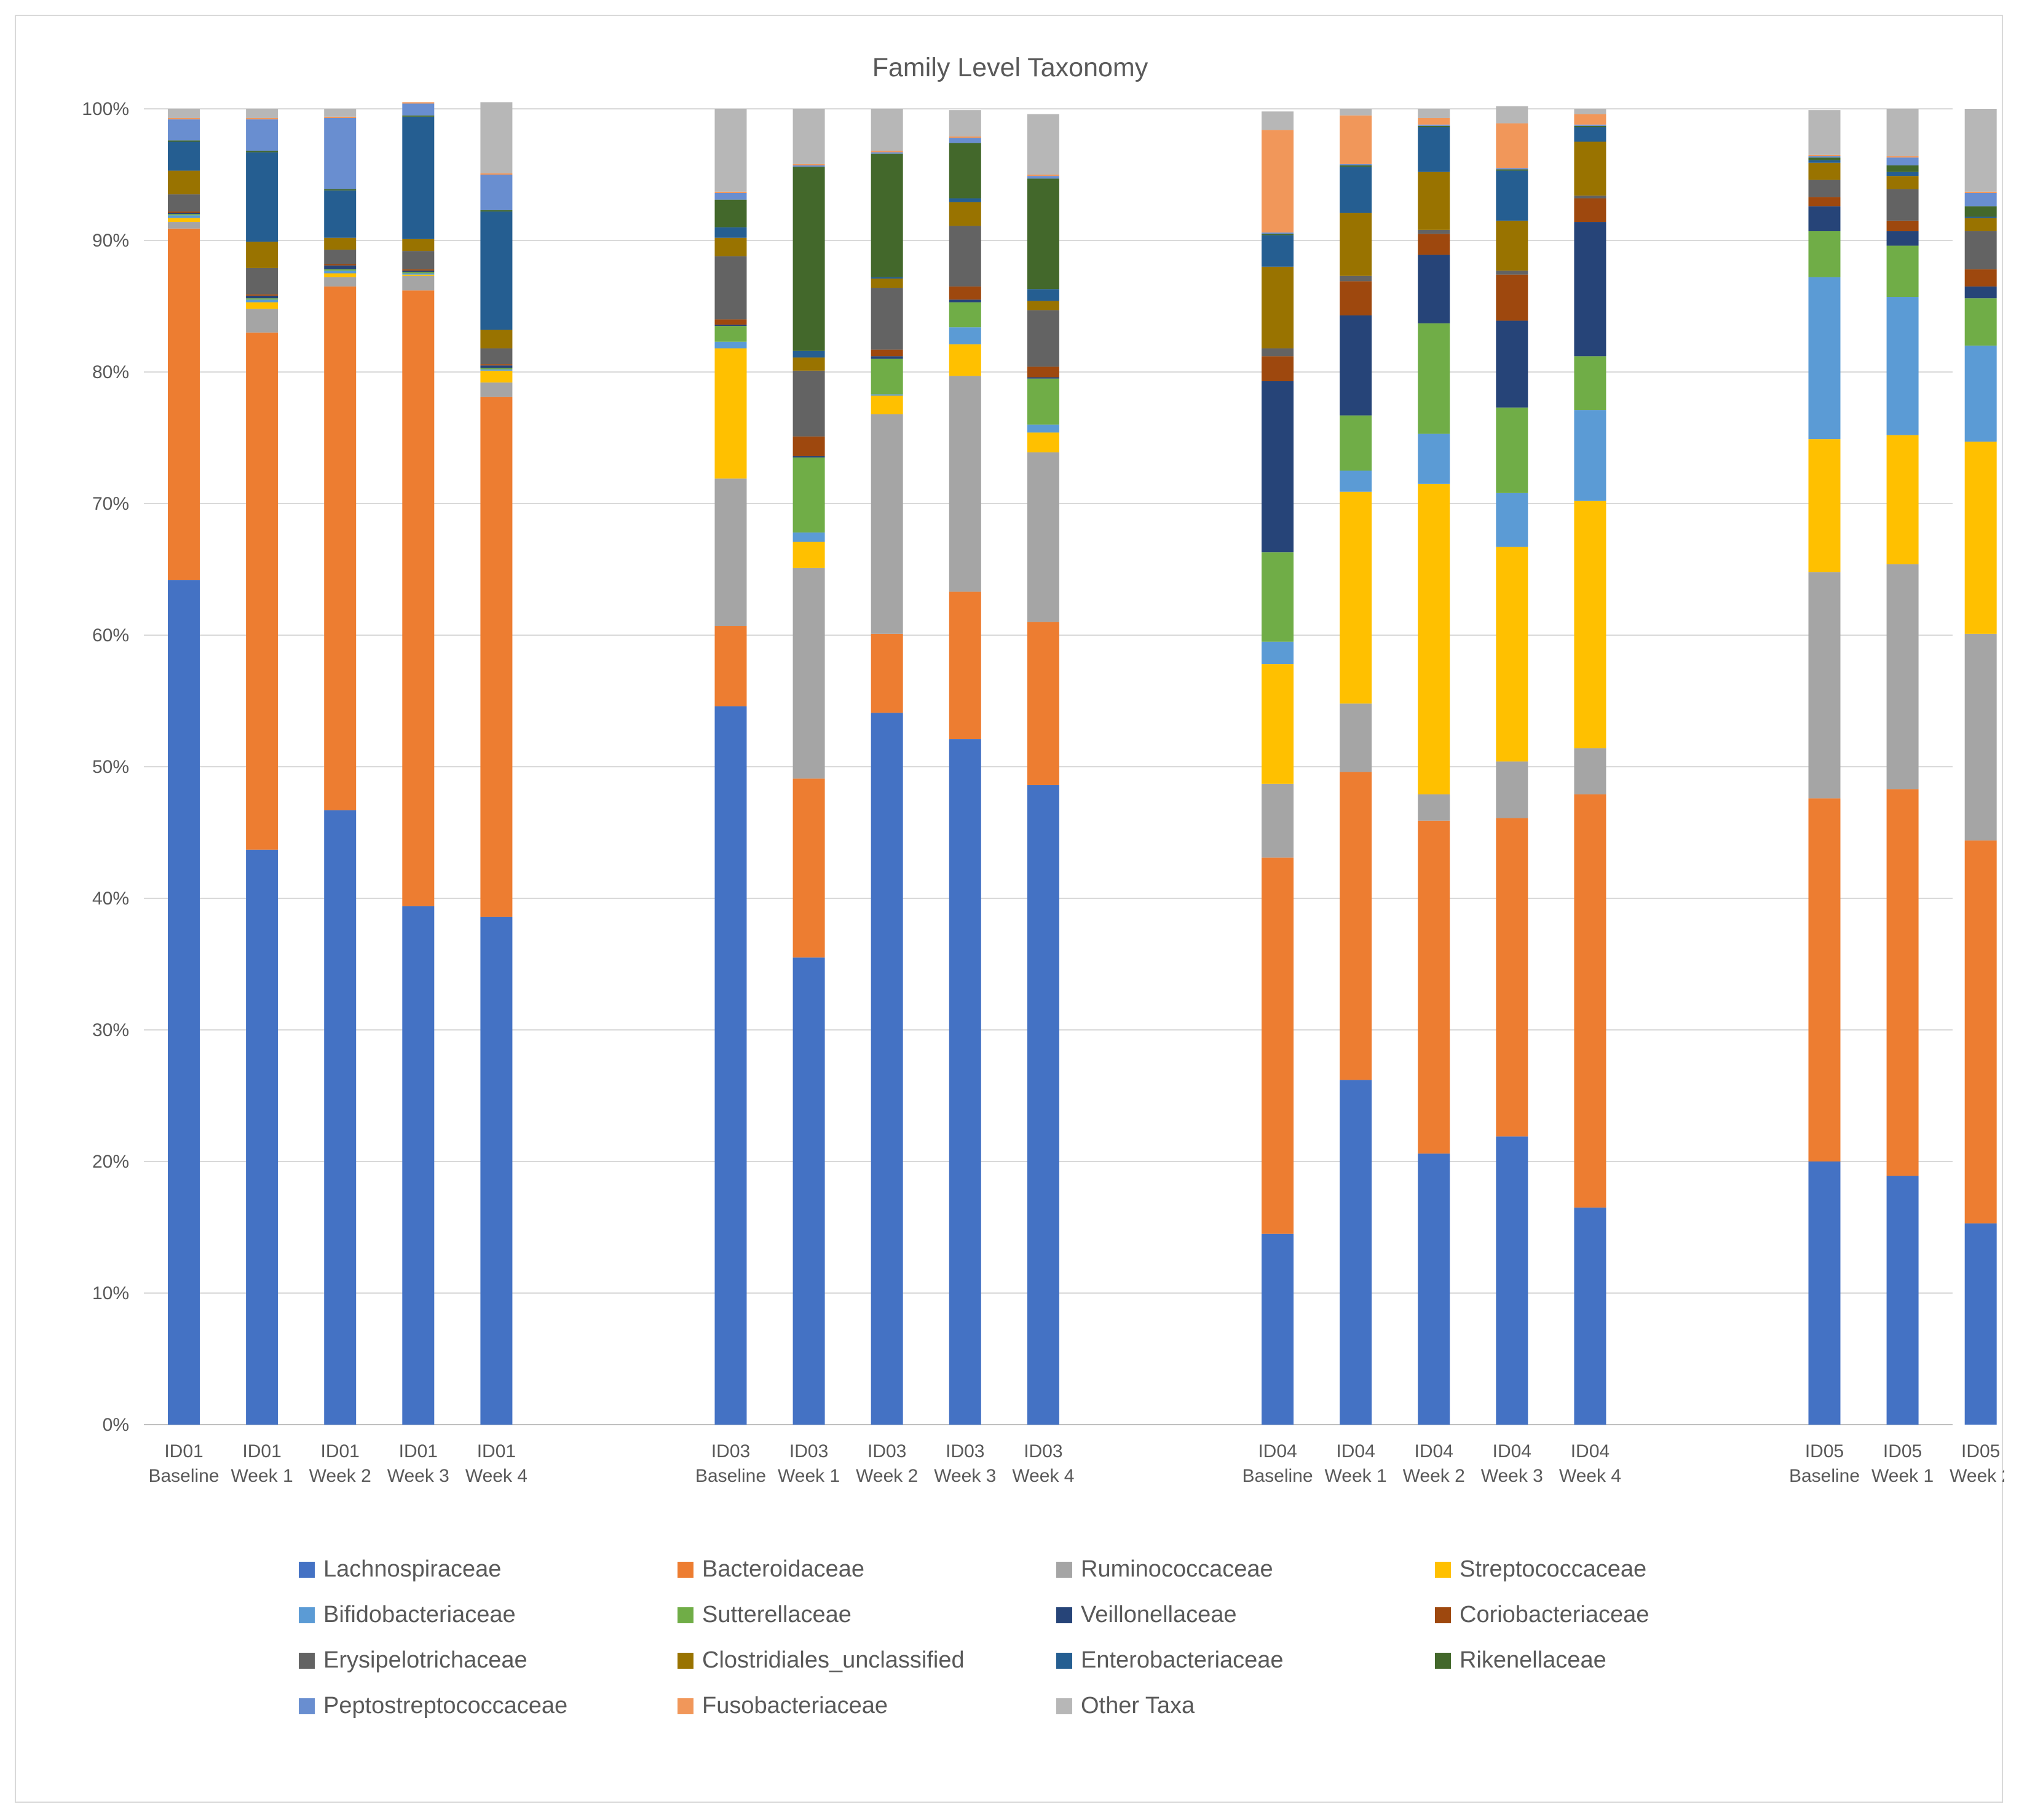 The height and width of the screenshot is (1820, 2019). Describe the element at coordinates (1574, 1570) in the screenshot. I see `legend-entry: Streptococcaceae` at that location.